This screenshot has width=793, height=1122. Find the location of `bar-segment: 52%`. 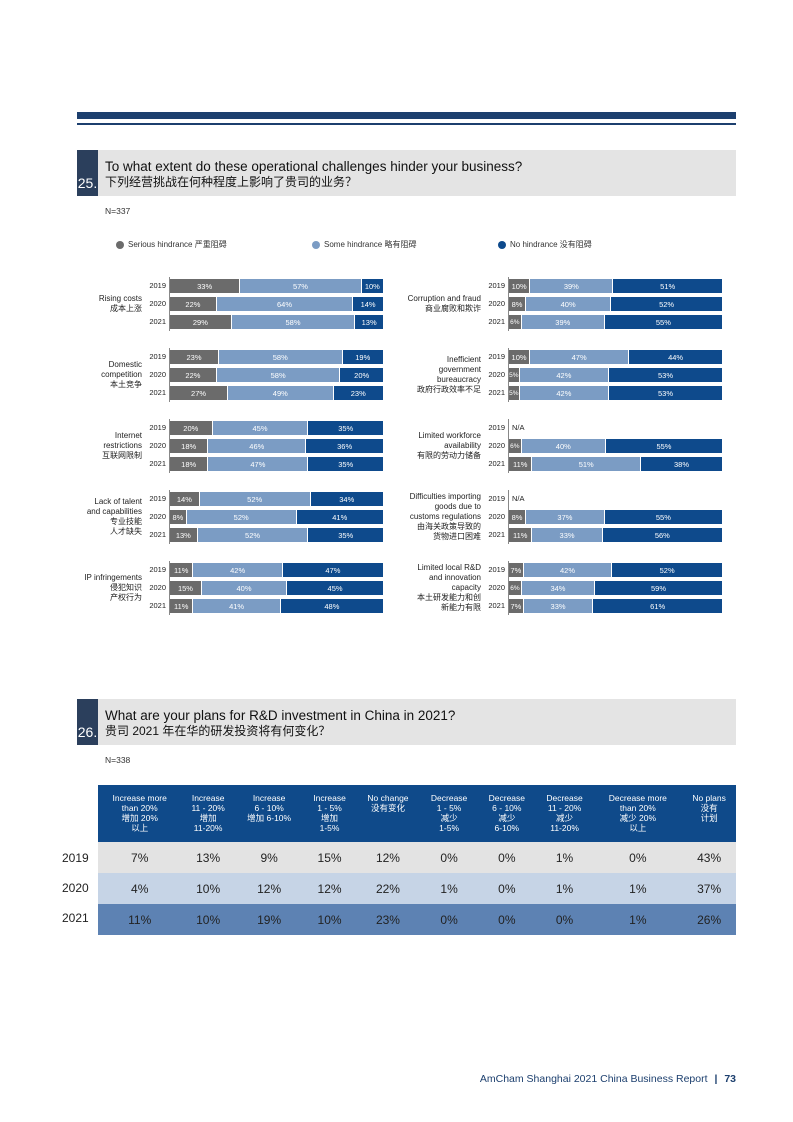

bar-segment: 52% is located at coordinates (667, 570).